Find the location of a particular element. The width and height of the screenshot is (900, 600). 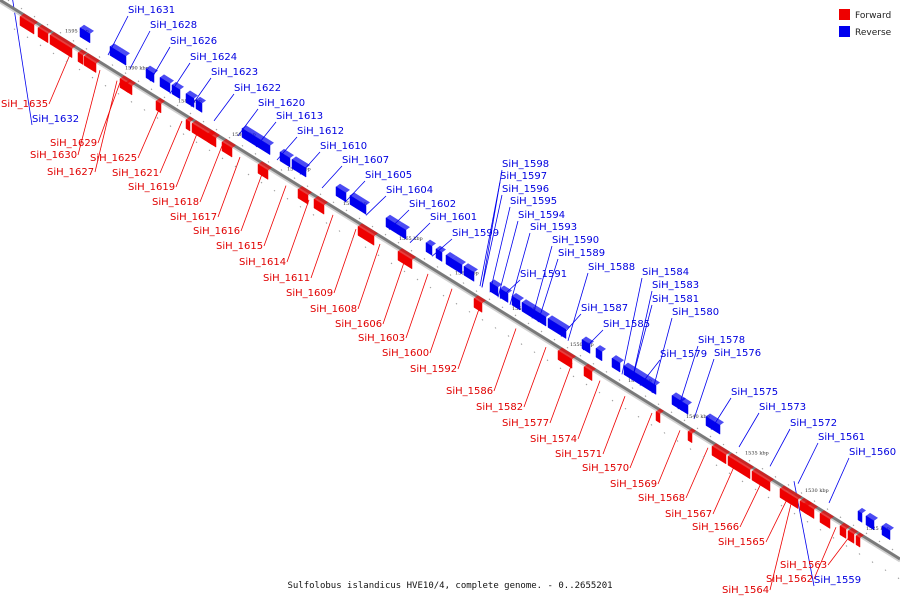

gene-label: SiH_1619 is located at coordinates (151, 187).